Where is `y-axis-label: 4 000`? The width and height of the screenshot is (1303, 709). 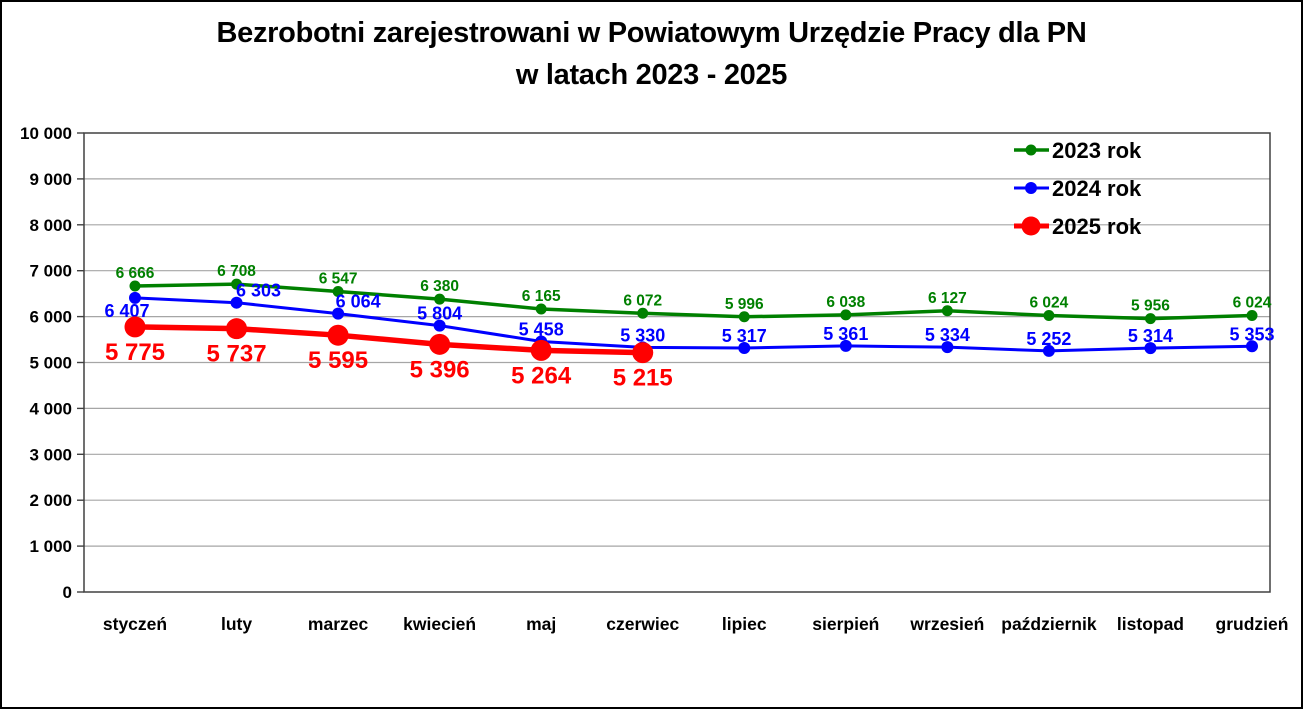
y-axis-label: 4 000 is located at coordinates (50, 408).